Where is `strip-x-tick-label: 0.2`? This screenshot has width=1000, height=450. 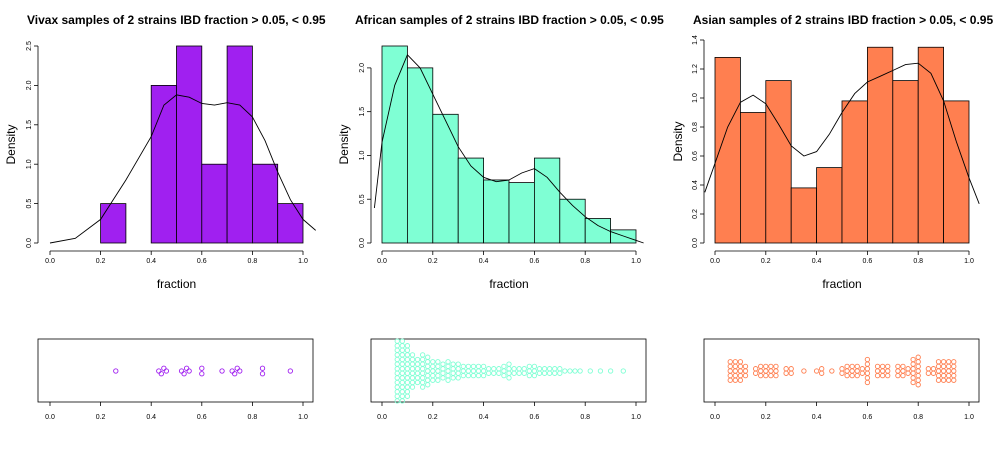 strip-x-tick-label: 0.2 is located at coordinates (101, 417).